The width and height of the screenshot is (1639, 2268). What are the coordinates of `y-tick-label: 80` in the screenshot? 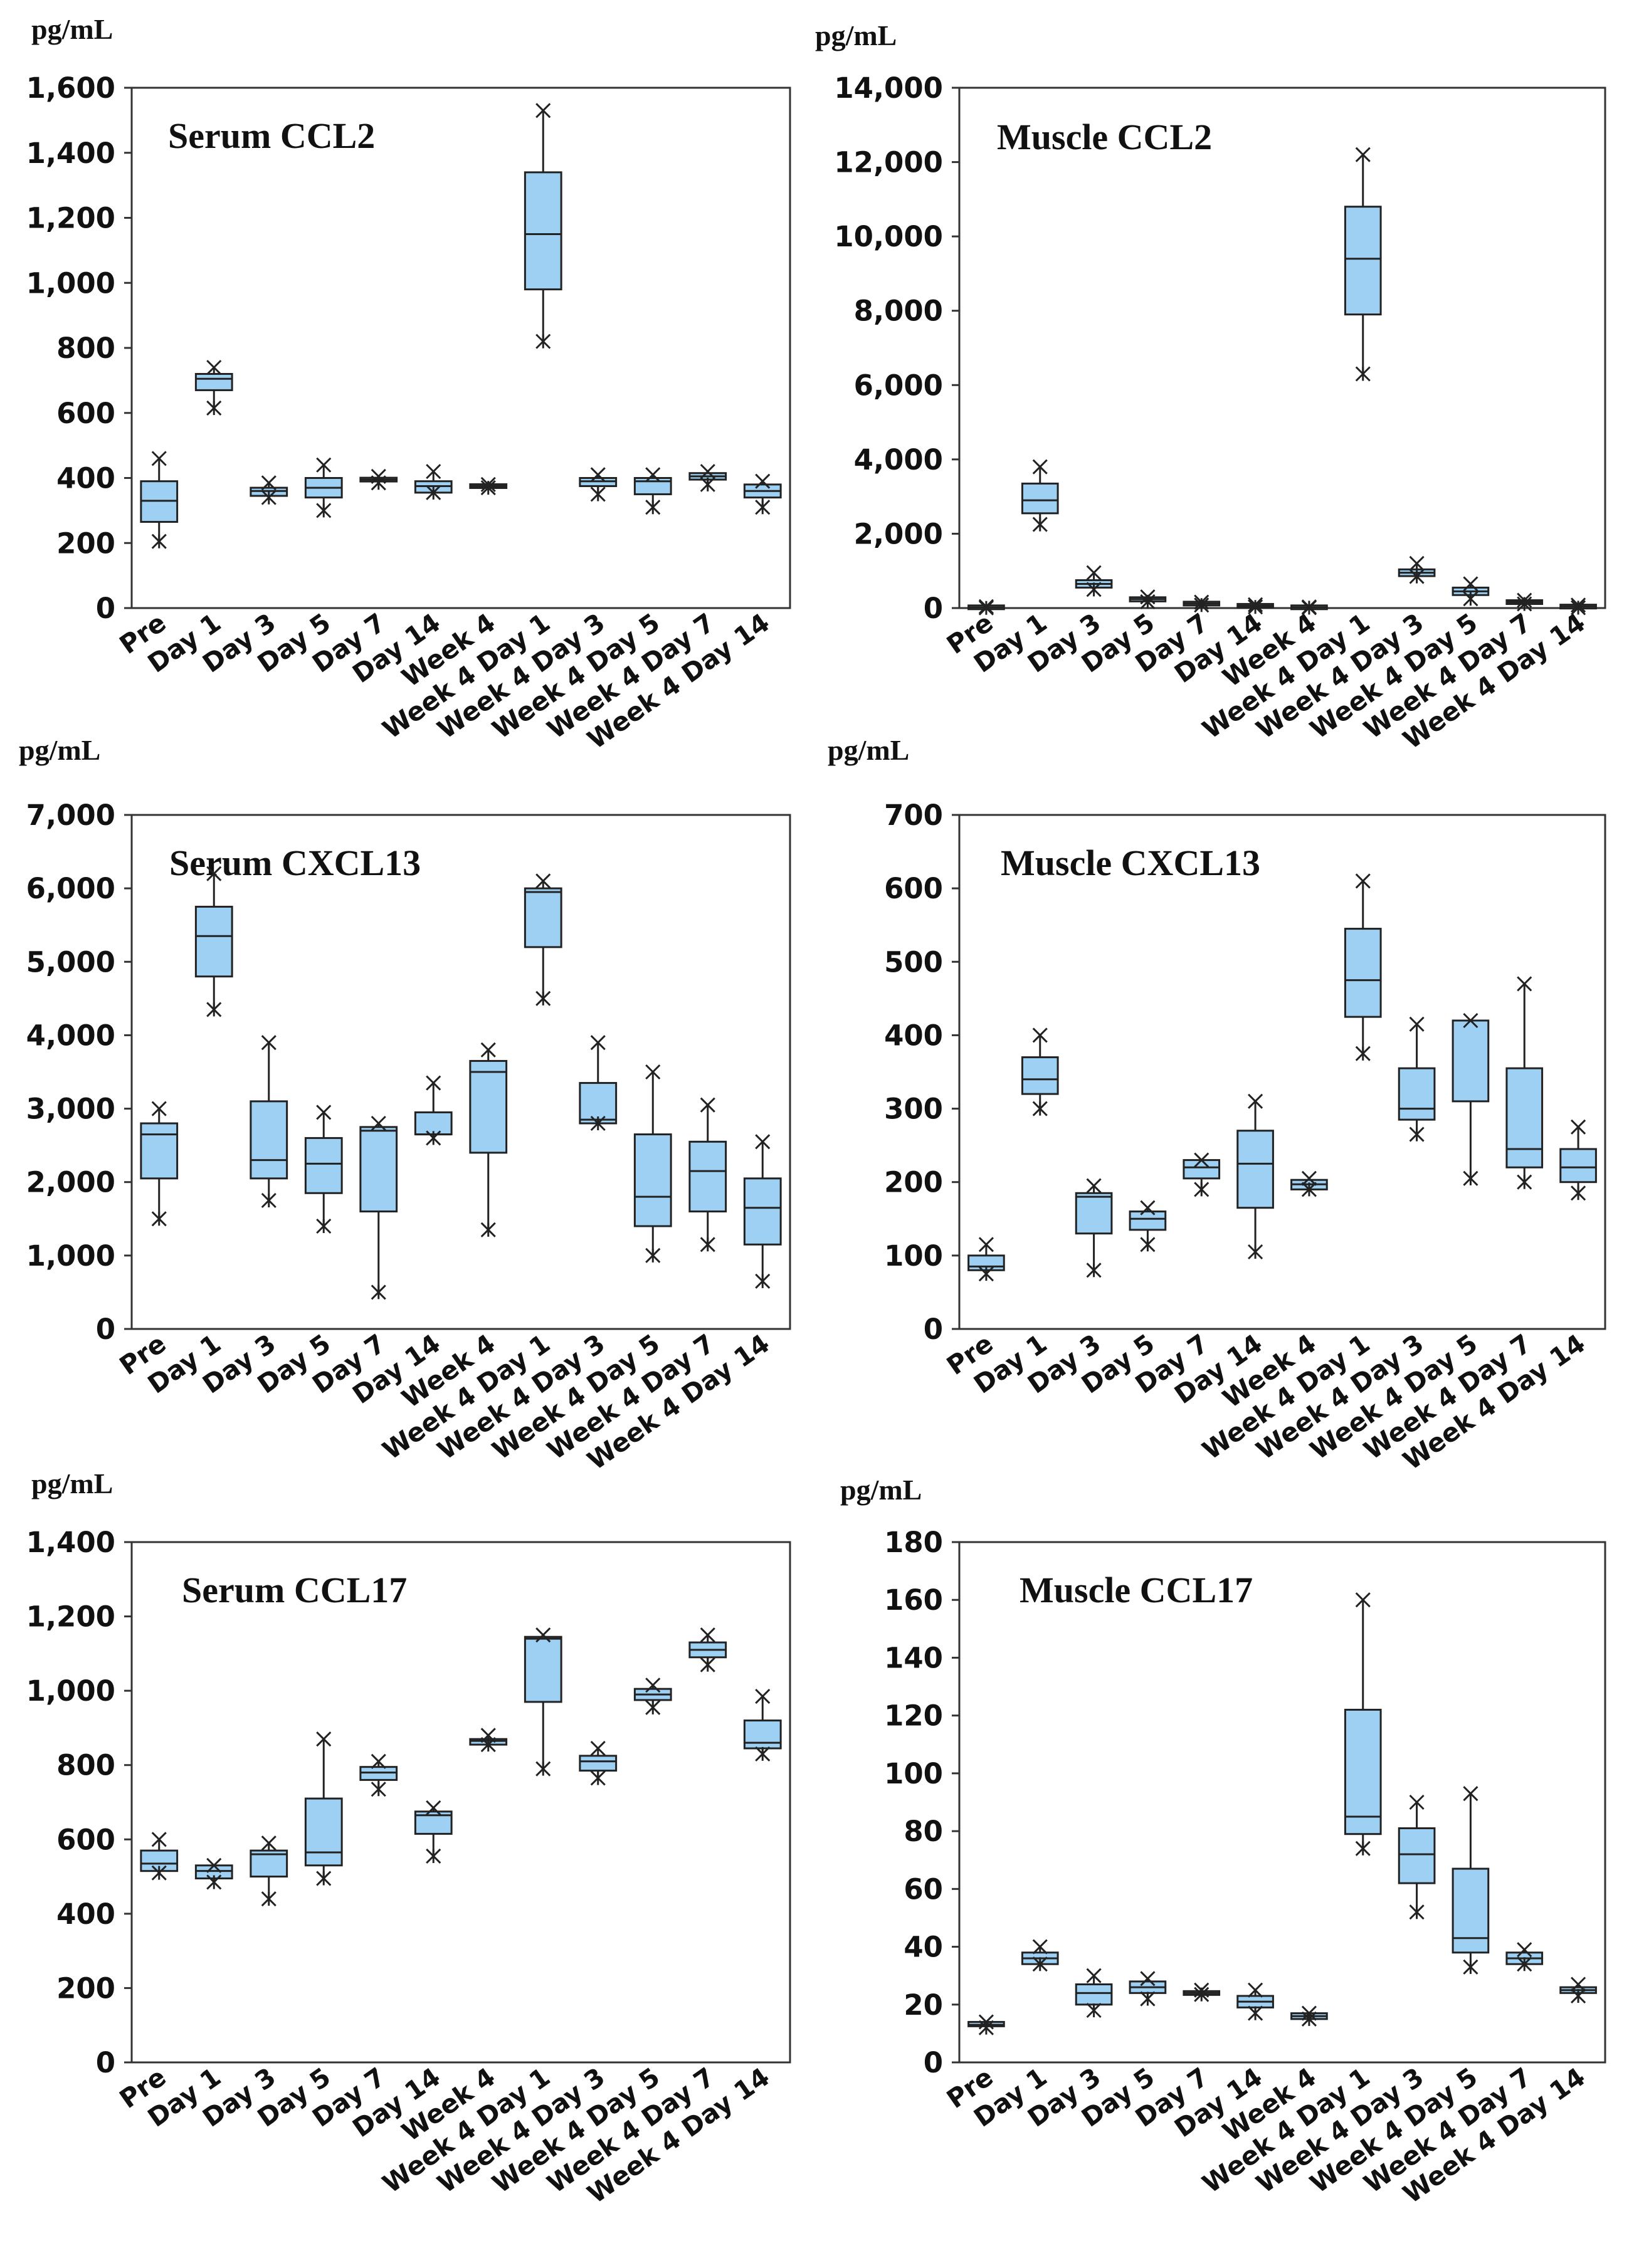 It's located at (924, 1832).